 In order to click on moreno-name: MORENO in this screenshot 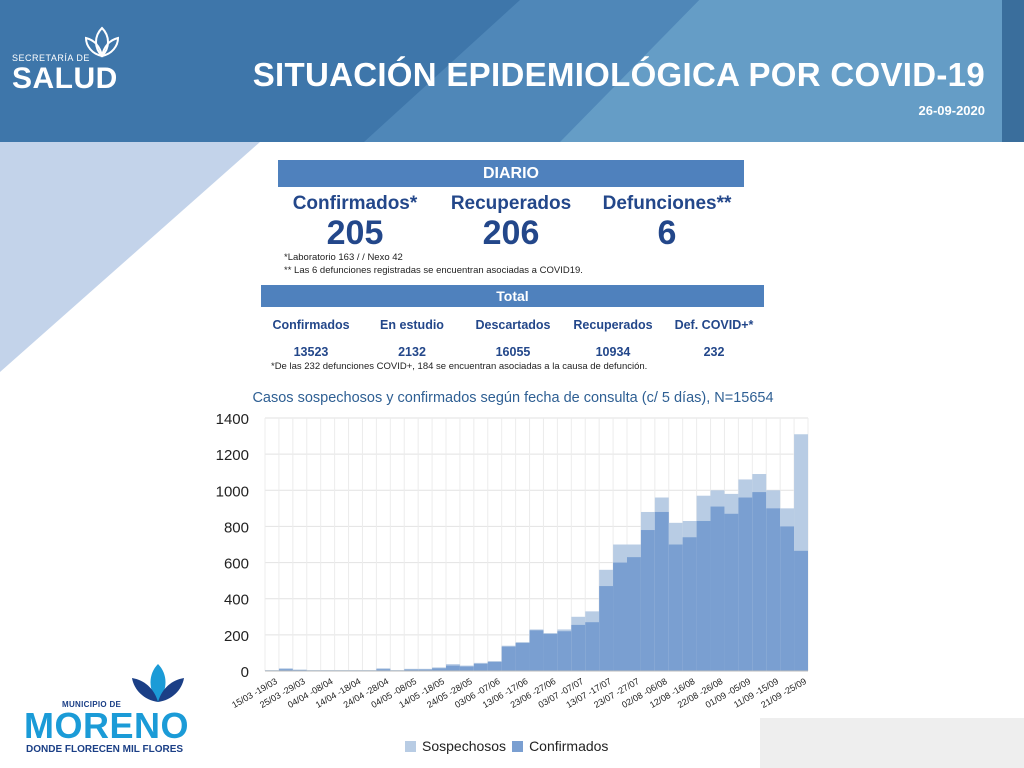, I will do `click(106, 725)`.